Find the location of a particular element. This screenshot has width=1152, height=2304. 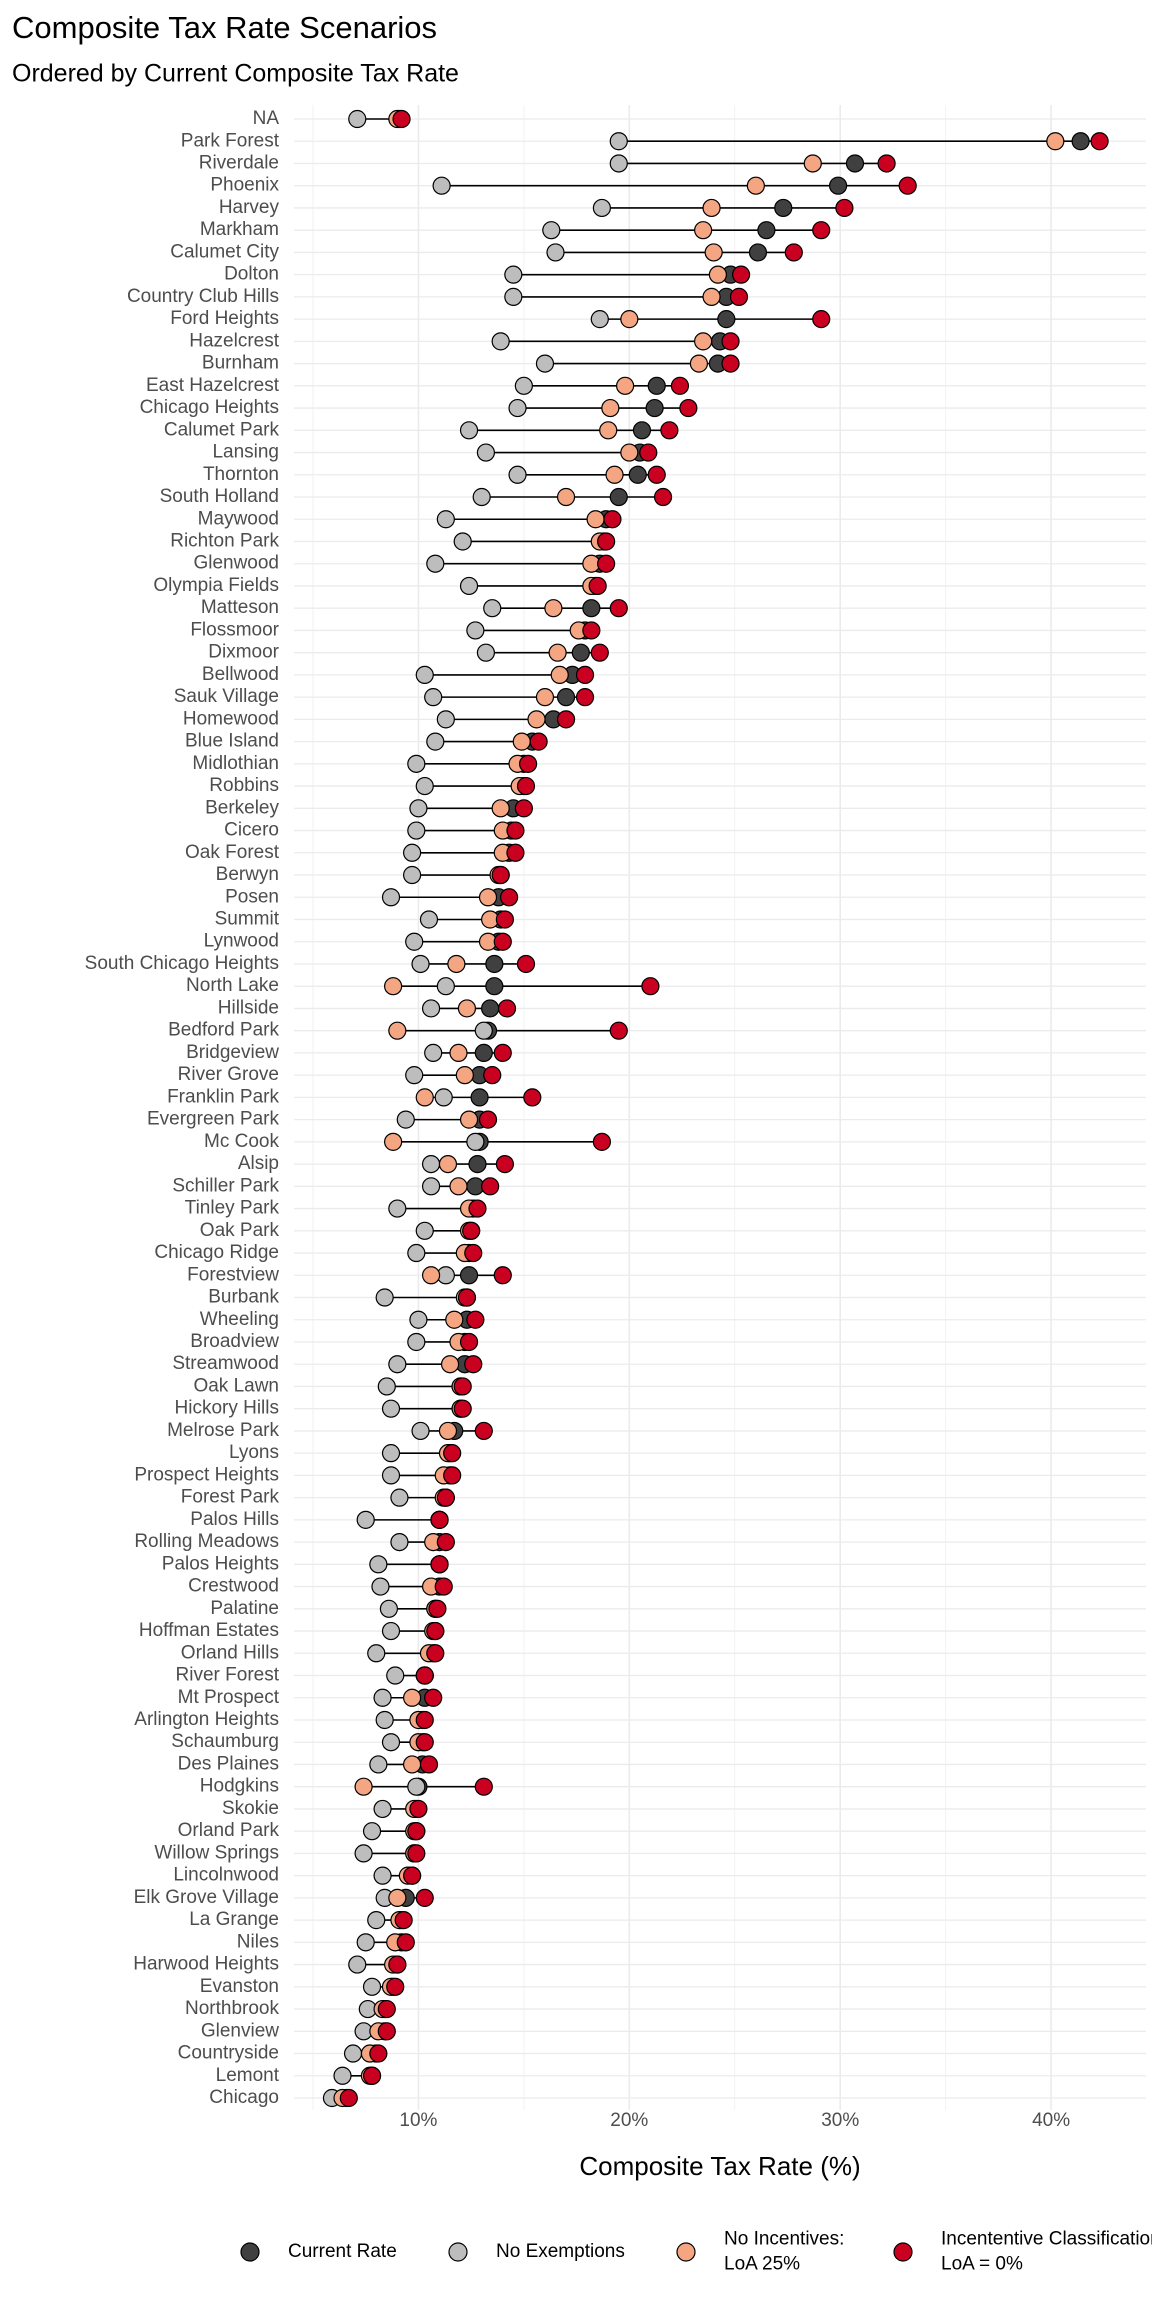

legend-label: Incententive Classification: LoA = 0% is located at coordinates (1046, 2252).